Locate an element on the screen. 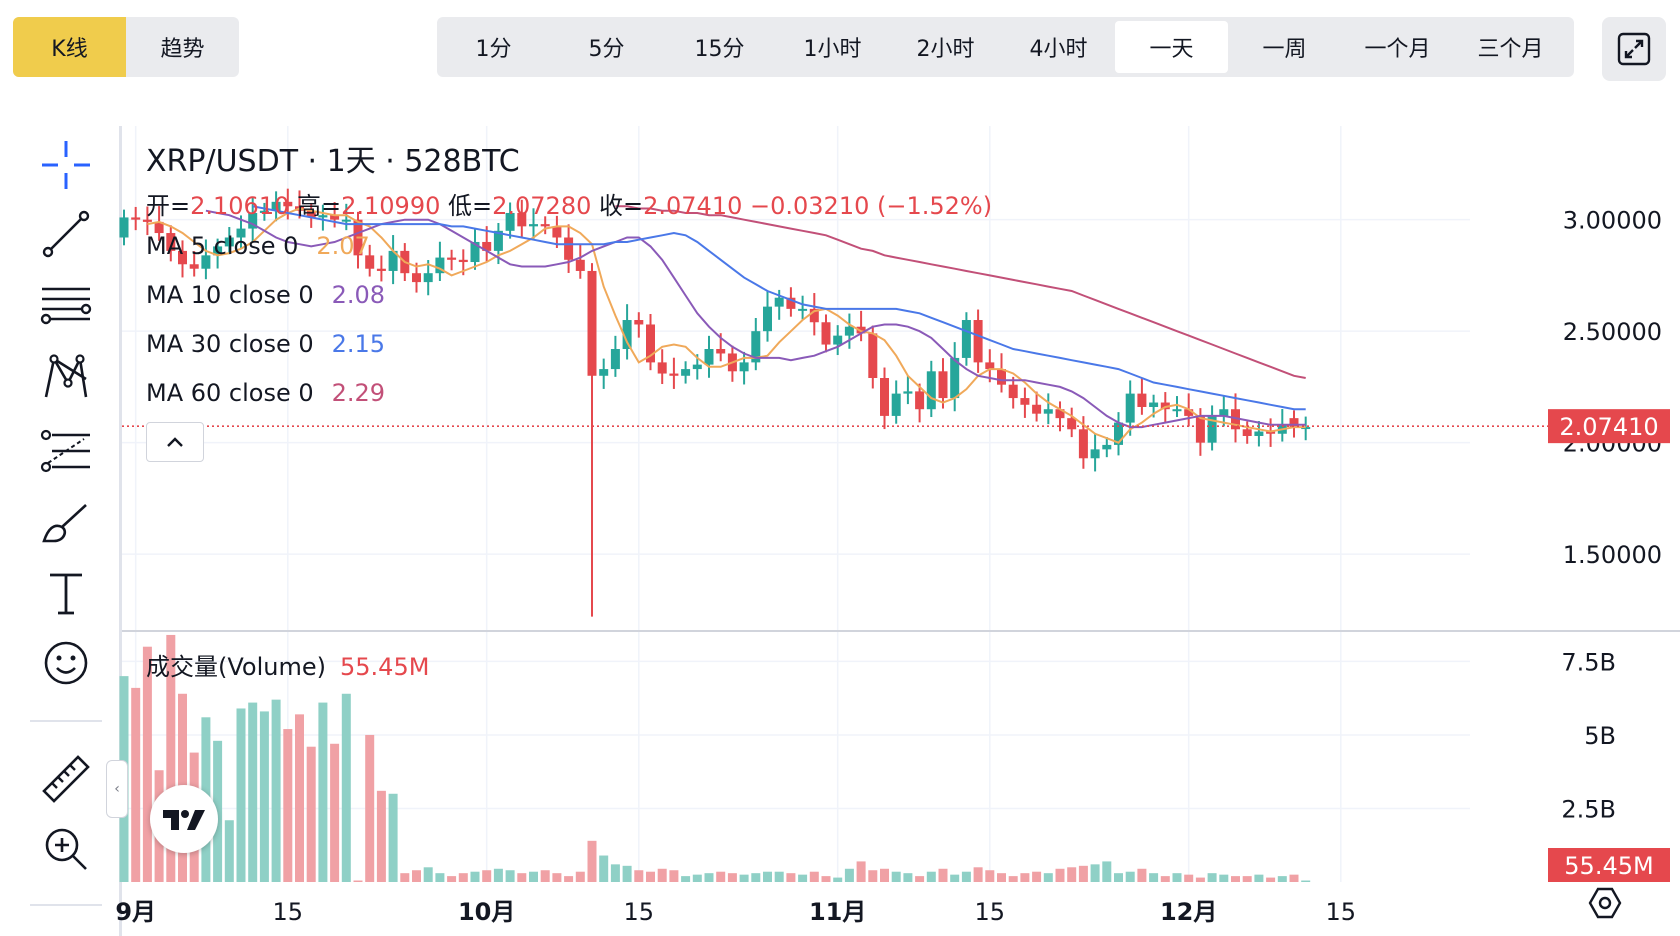  interval-1h: 1小时 is located at coordinates (832, 49).